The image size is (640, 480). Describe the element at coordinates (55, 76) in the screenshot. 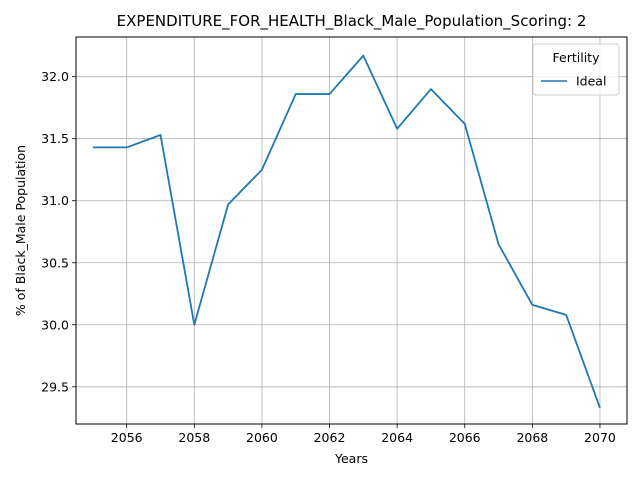

I see `y-tick-label: 32.0` at that location.